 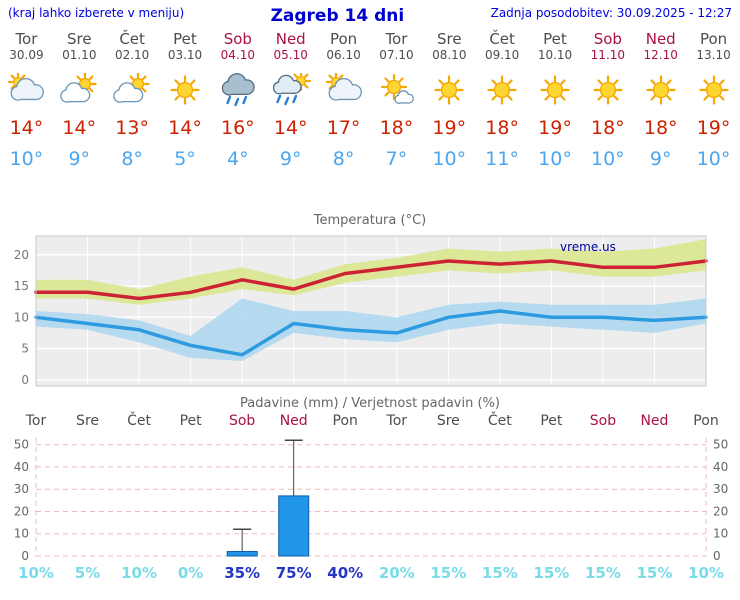 I want to click on precip-day-label: Tor, so click(x=36, y=421).